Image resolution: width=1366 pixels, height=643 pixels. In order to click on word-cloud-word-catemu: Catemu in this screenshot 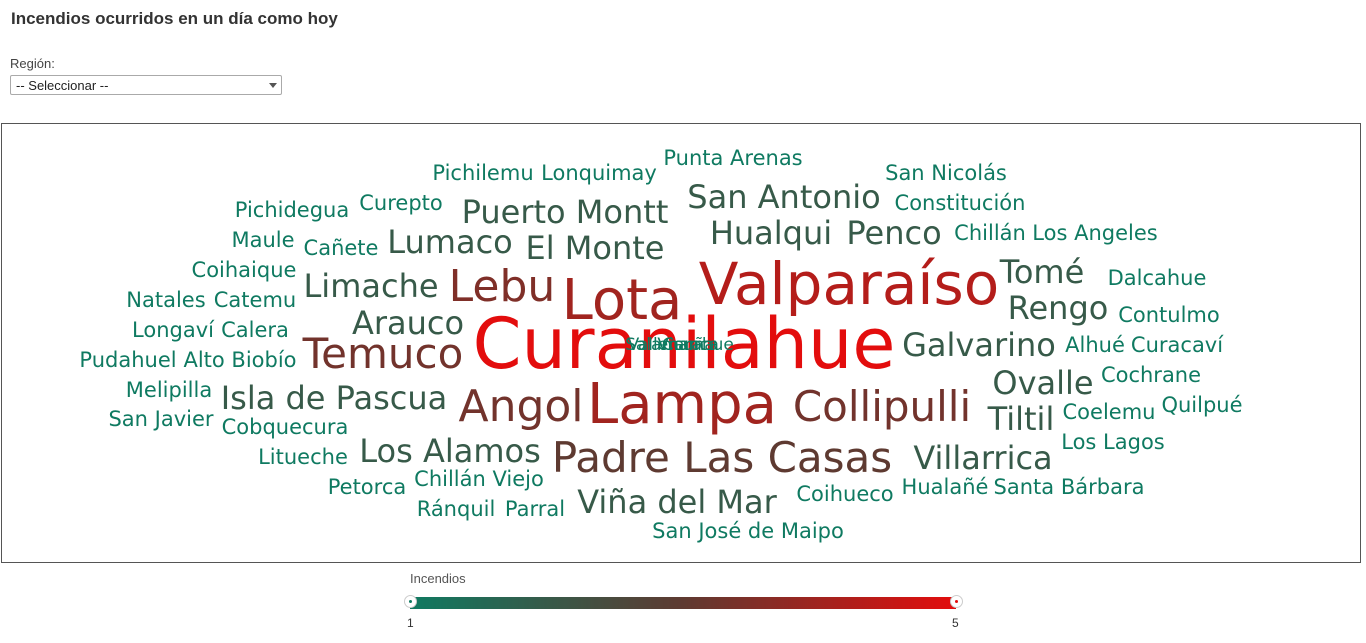, I will do `click(255, 299)`.